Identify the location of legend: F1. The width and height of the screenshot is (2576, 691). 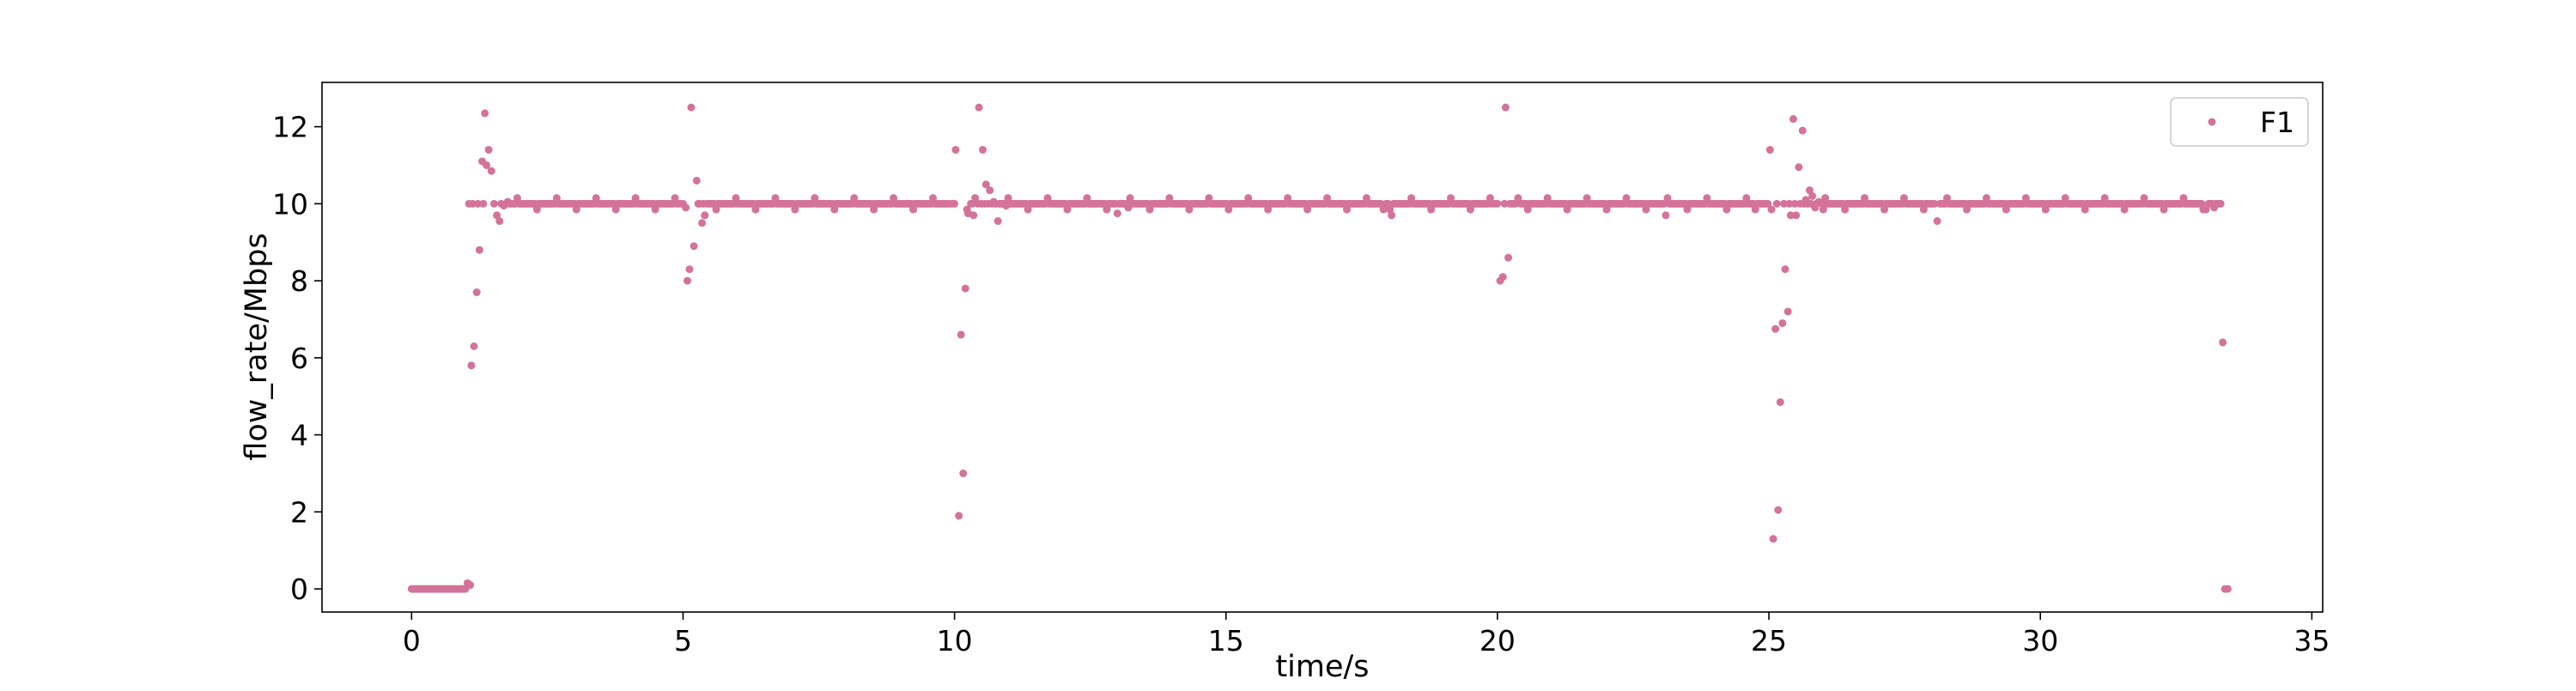
(2239, 122).